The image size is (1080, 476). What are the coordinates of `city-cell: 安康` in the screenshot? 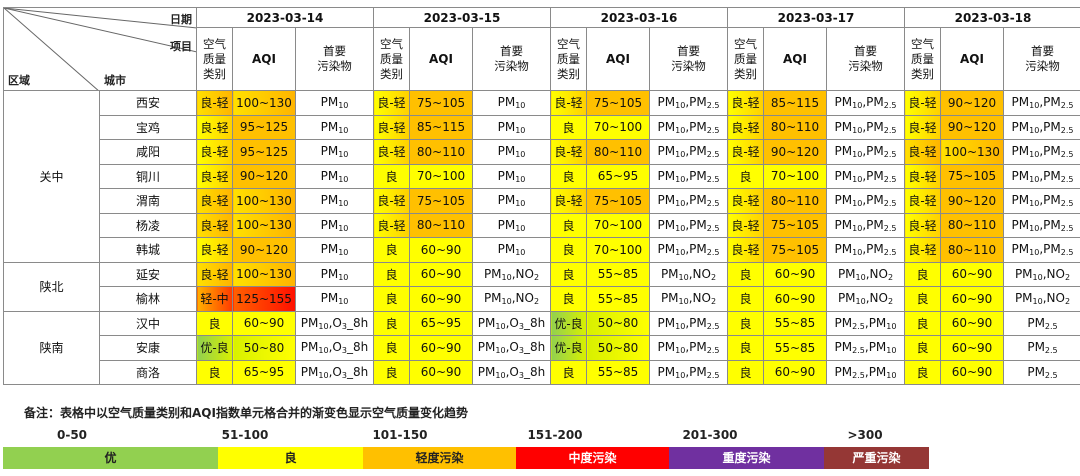 It's located at (148, 348).